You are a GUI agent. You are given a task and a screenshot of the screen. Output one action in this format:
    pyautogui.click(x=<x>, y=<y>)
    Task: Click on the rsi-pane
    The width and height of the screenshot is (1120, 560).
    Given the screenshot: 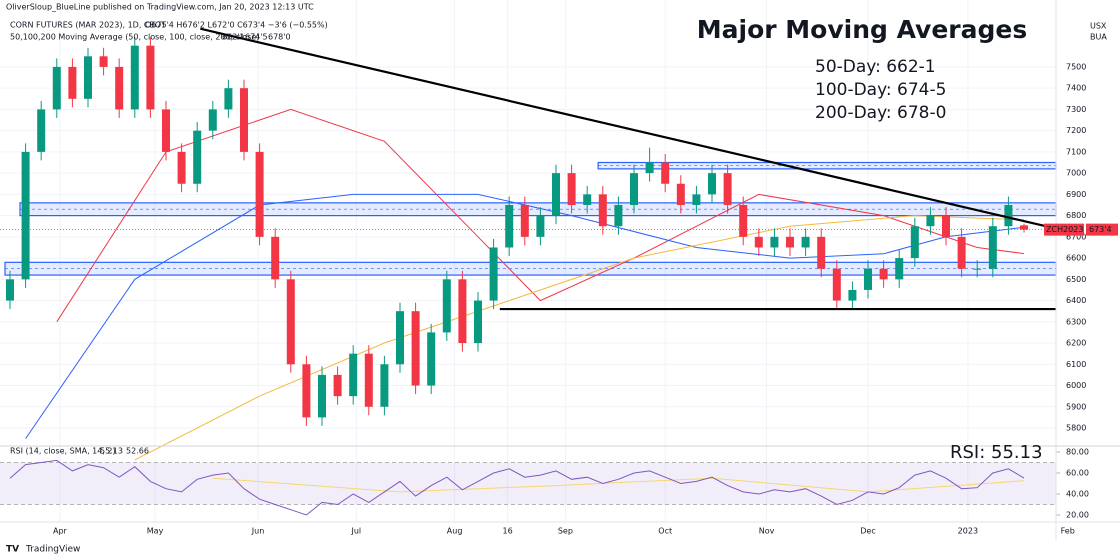 What is the action you would take?
    pyautogui.click(x=530, y=483)
    